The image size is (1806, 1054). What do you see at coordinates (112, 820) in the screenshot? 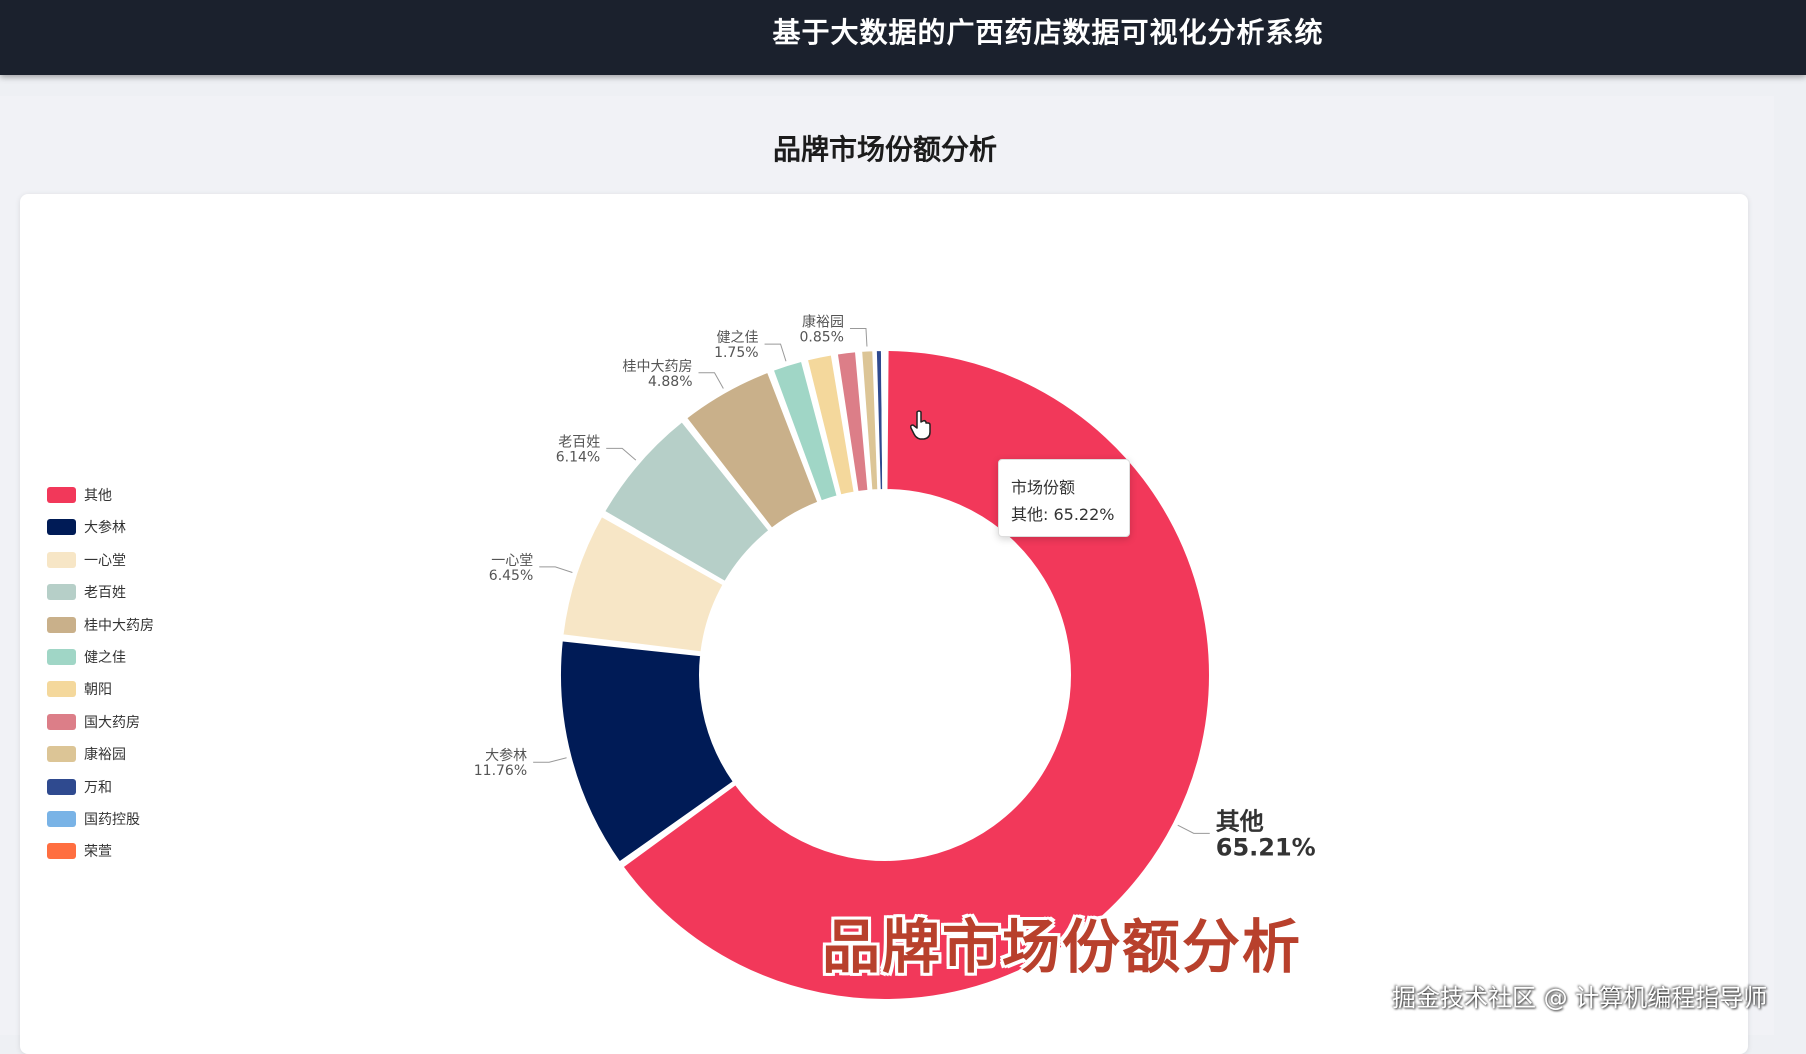
I see `legend-label: 国药控股` at bounding box center [112, 820].